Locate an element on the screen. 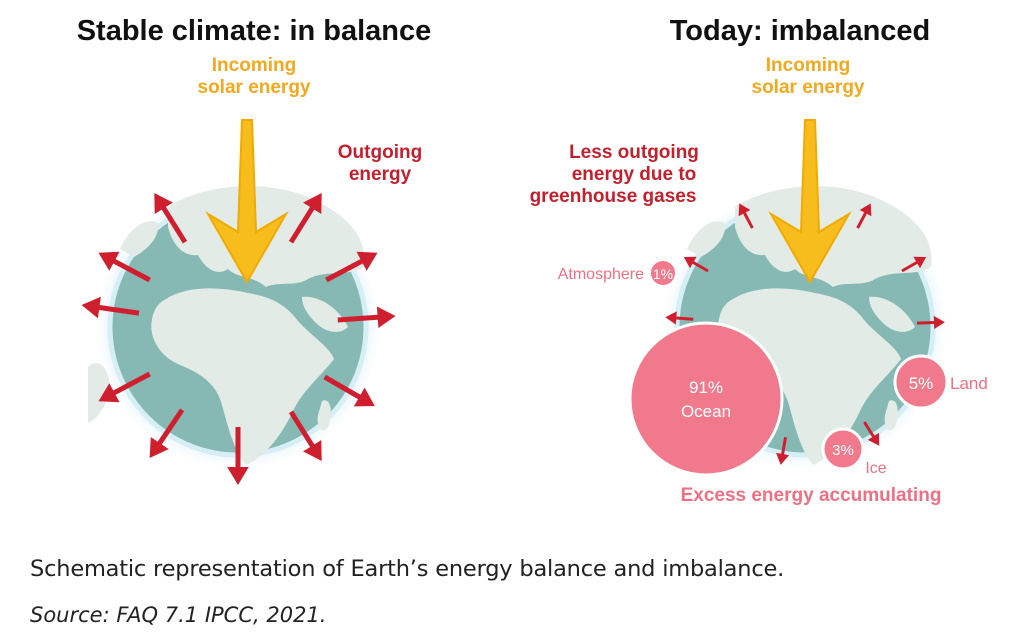  land-percent: 5% is located at coordinates (921, 383).